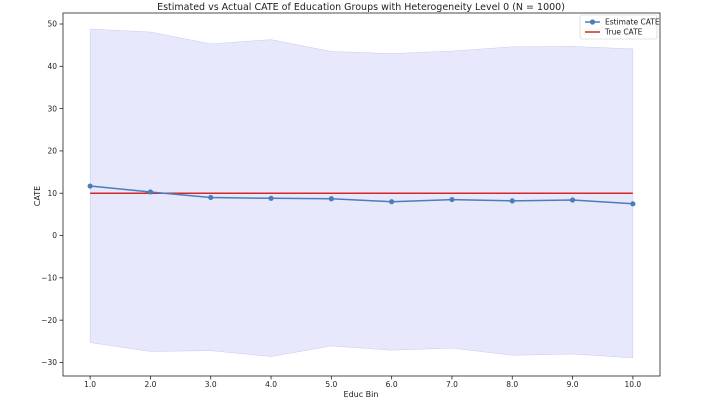 Image resolution: width=712 pixels, height=403 pixels. I want to click on x-tick-label: 10.0, so click(633, 384).